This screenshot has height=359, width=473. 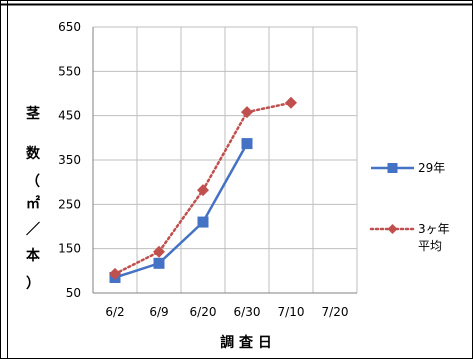 I want to click on x-tick-label: 6/2, so click(x=114, y=312).